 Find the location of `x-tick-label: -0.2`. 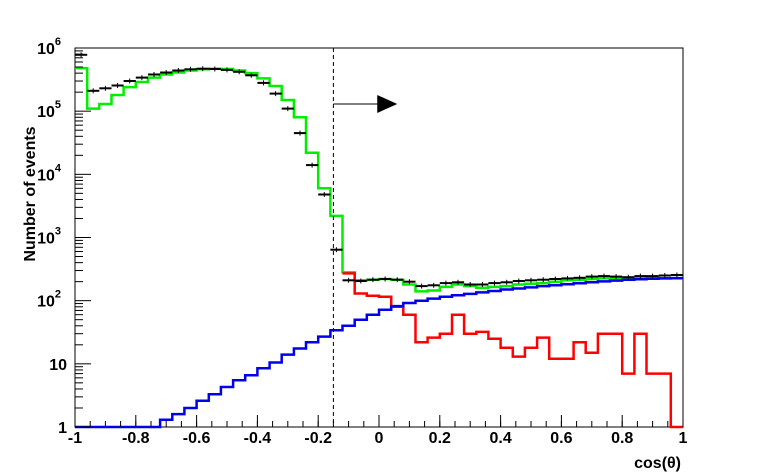

x-tick-label: -0.2 is located at coordinates (318, 438).